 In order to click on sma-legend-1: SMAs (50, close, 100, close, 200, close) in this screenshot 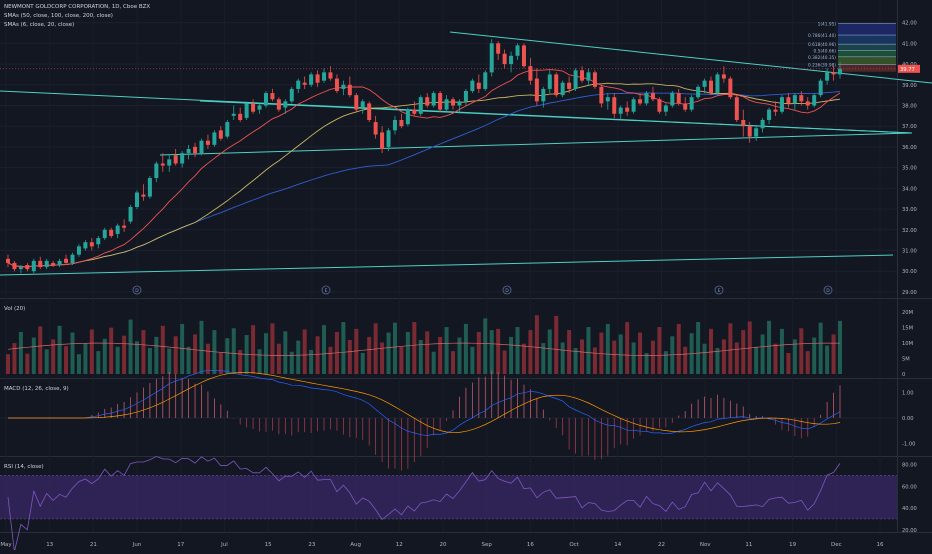, I will do `click(58, 16)`.